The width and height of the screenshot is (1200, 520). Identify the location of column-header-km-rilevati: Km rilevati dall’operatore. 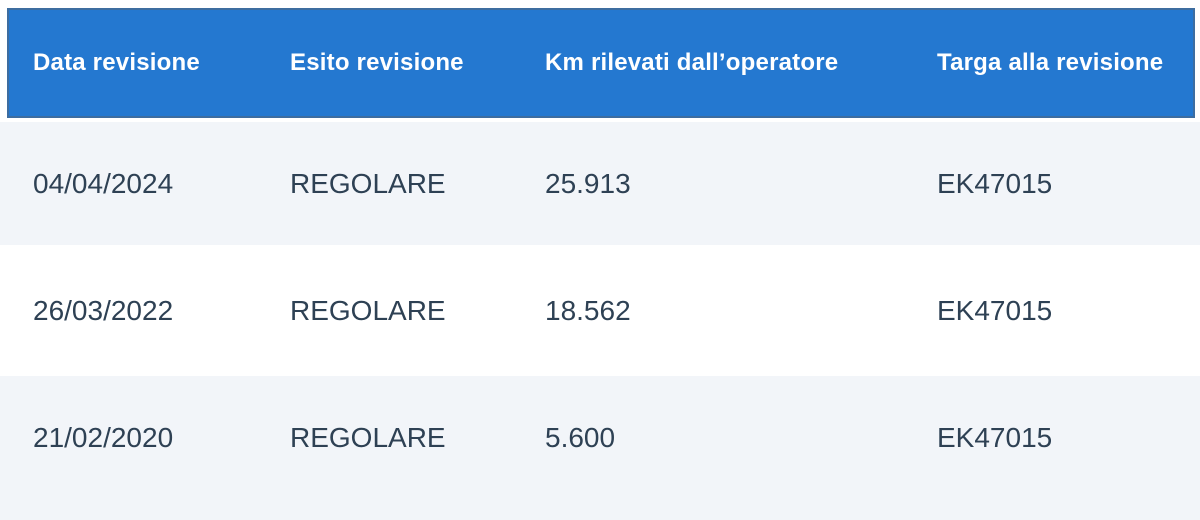
(692, 62).